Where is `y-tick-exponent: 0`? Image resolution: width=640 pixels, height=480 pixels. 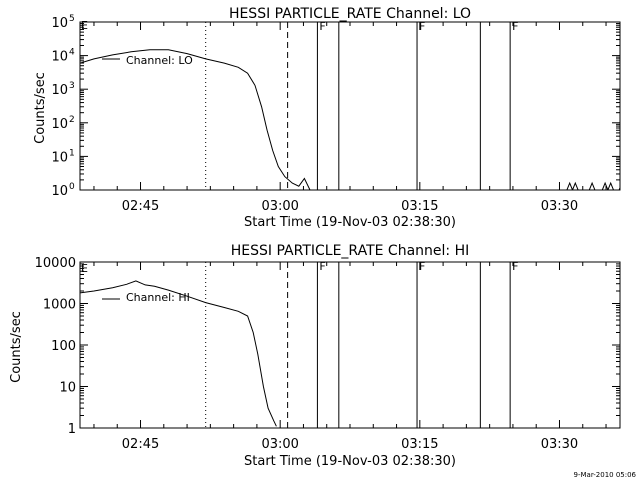
y-tick-exponent: 0 is located at coordinates (72, 187).